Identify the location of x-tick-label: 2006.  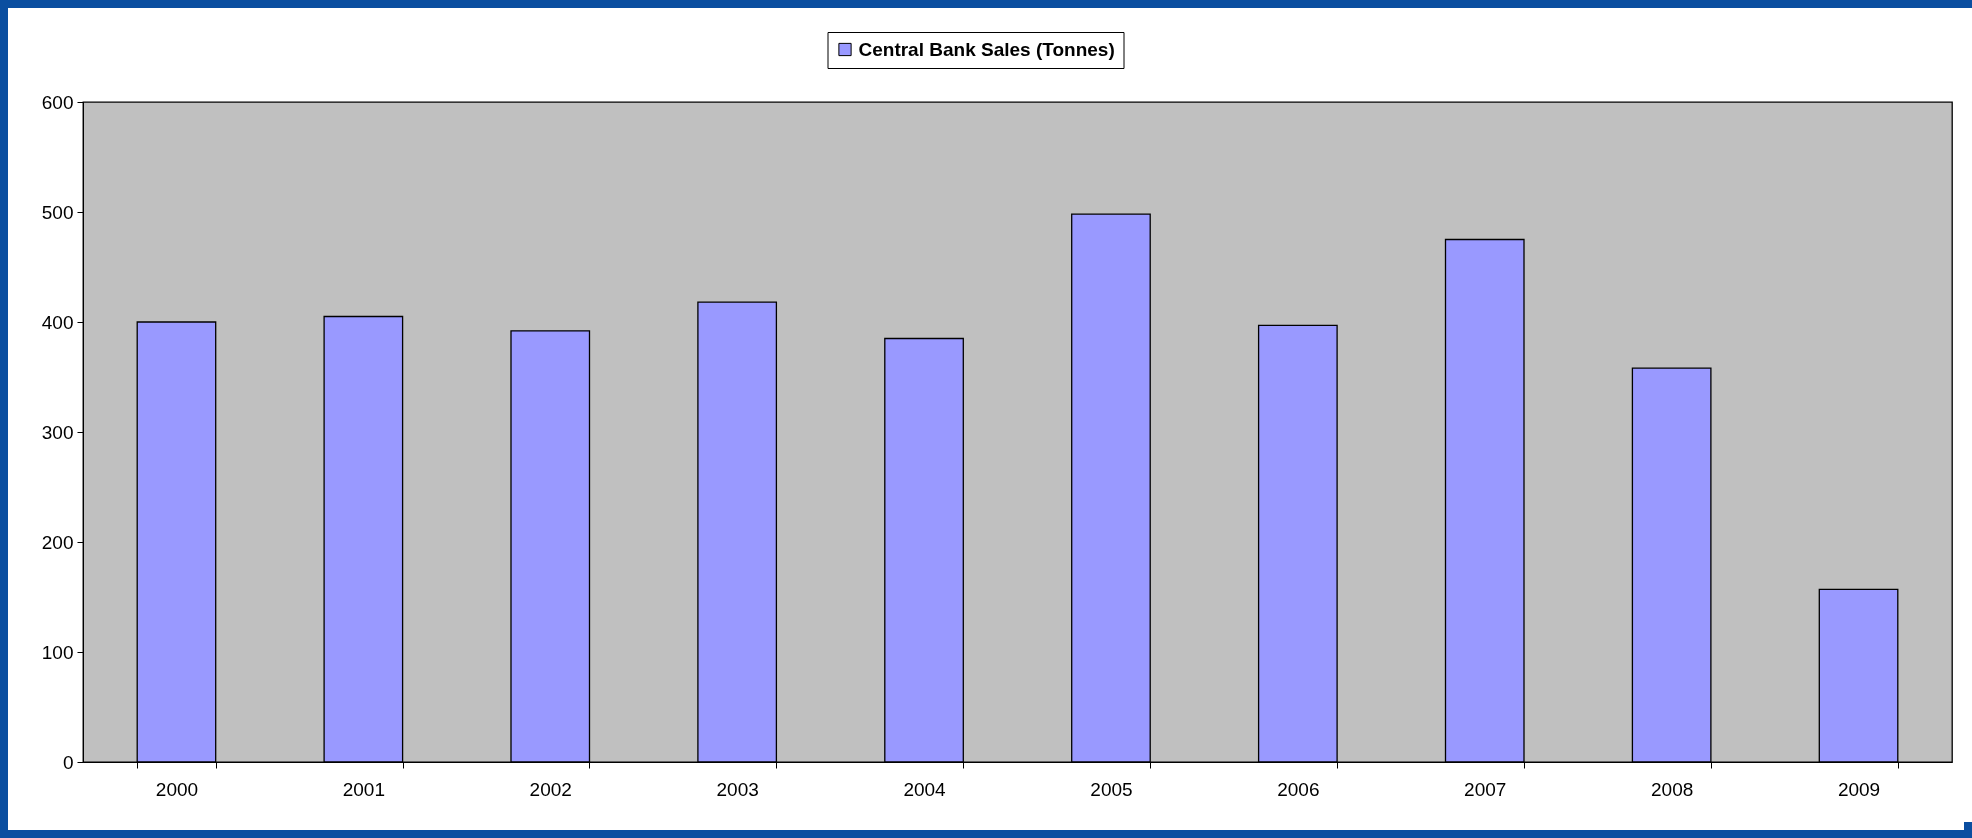
(1298, 789).